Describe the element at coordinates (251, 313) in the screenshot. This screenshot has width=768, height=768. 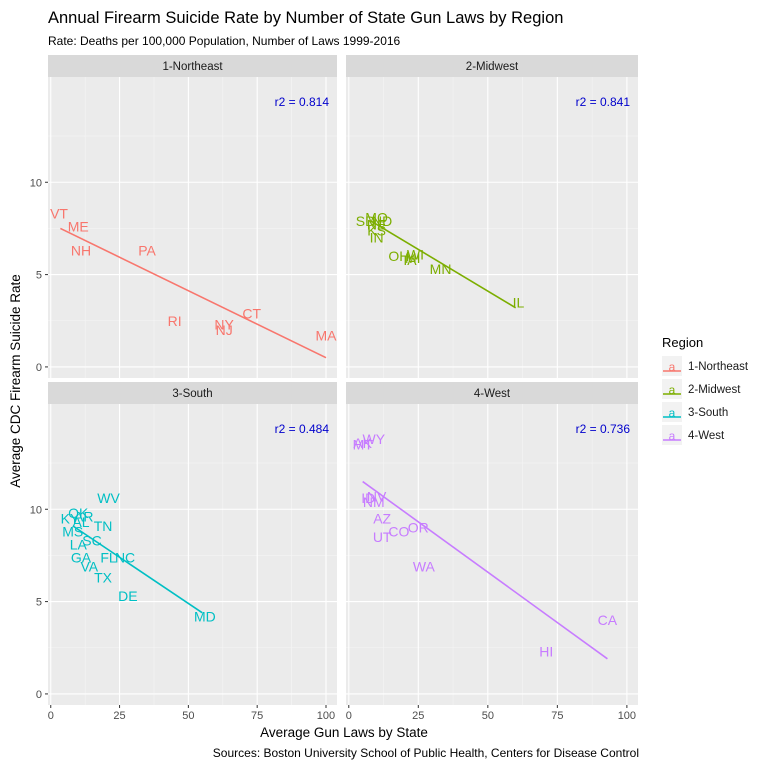
I see `point-label-ct: CT` at that location.